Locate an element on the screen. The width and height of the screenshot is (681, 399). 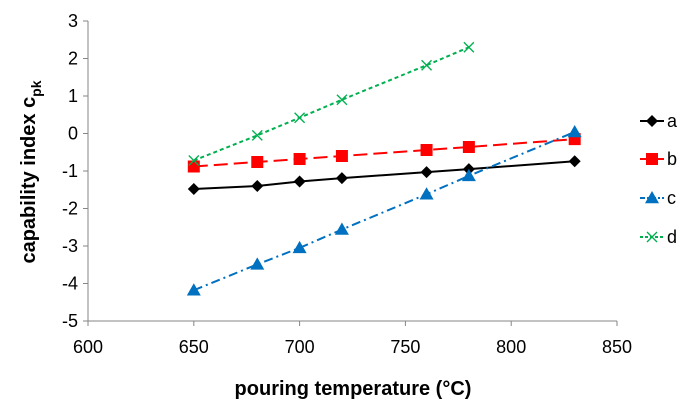
series-a is located at coordinates (384, 175).